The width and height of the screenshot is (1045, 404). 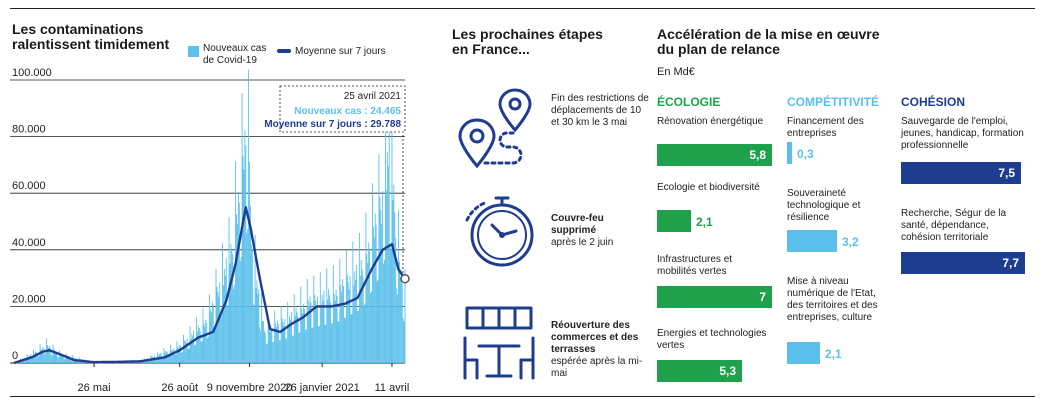 I want to click on comp-1-bar, so click(x=789, y=153).